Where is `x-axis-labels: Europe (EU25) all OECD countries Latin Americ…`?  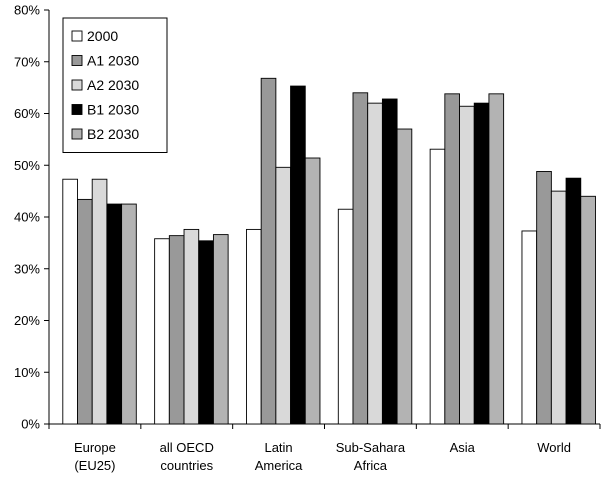
x-axis-labels: Europe (EU25) all OECD countries Latin Americ… is located at coordinates (322, 456).